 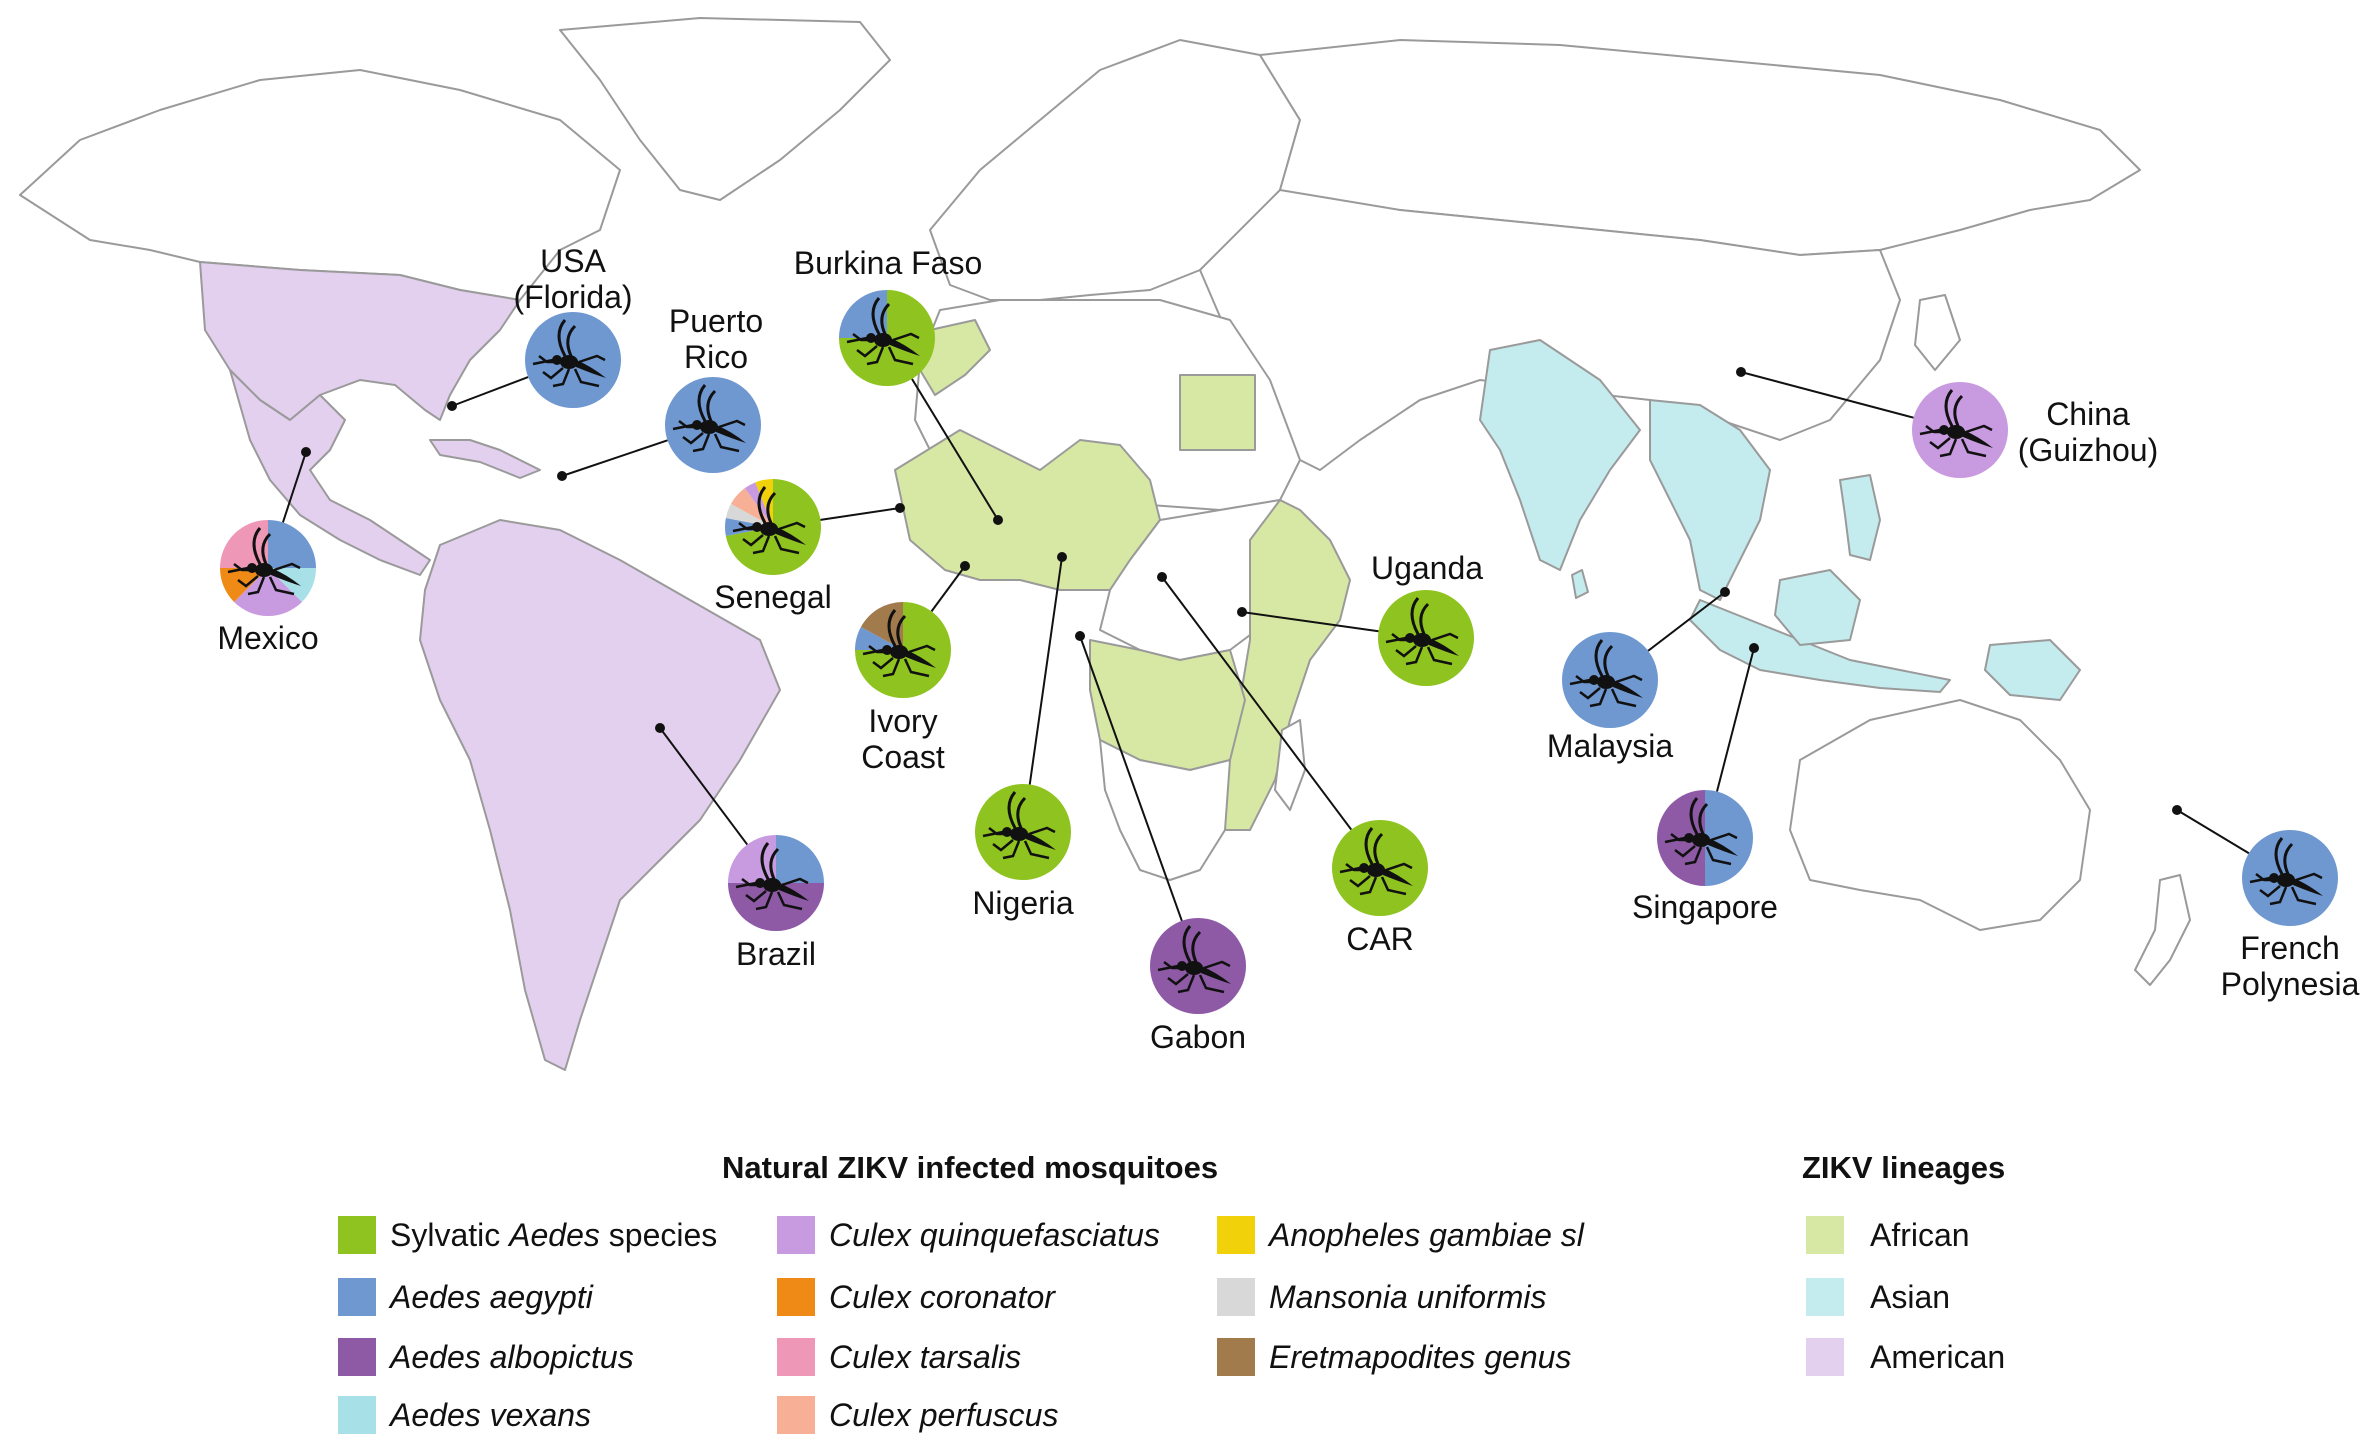 What do you see at coordinates (614, 458) in the screenshot?
I see `pointer-line-puerto-rico` at bounding box center [614, 458].